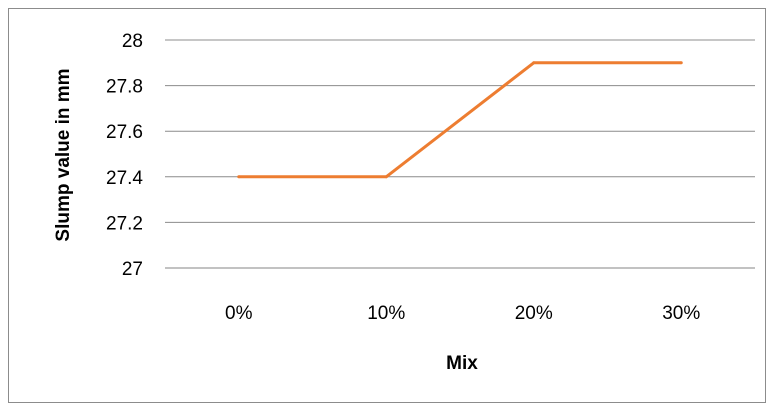 The image size is (768, 405). Describe the element at coordinates (124, 87) in the screenshot. I see `y-tick-label: 27.8` at that location.